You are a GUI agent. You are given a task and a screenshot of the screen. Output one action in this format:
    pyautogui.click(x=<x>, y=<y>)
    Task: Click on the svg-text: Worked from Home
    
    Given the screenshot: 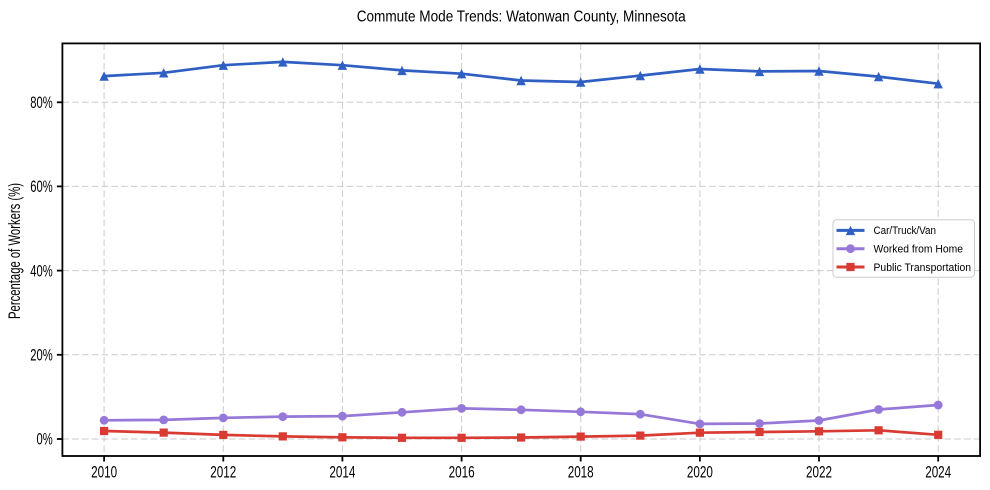 What is the action you would take?
    pyautogui.click(x=919, y=250)
    